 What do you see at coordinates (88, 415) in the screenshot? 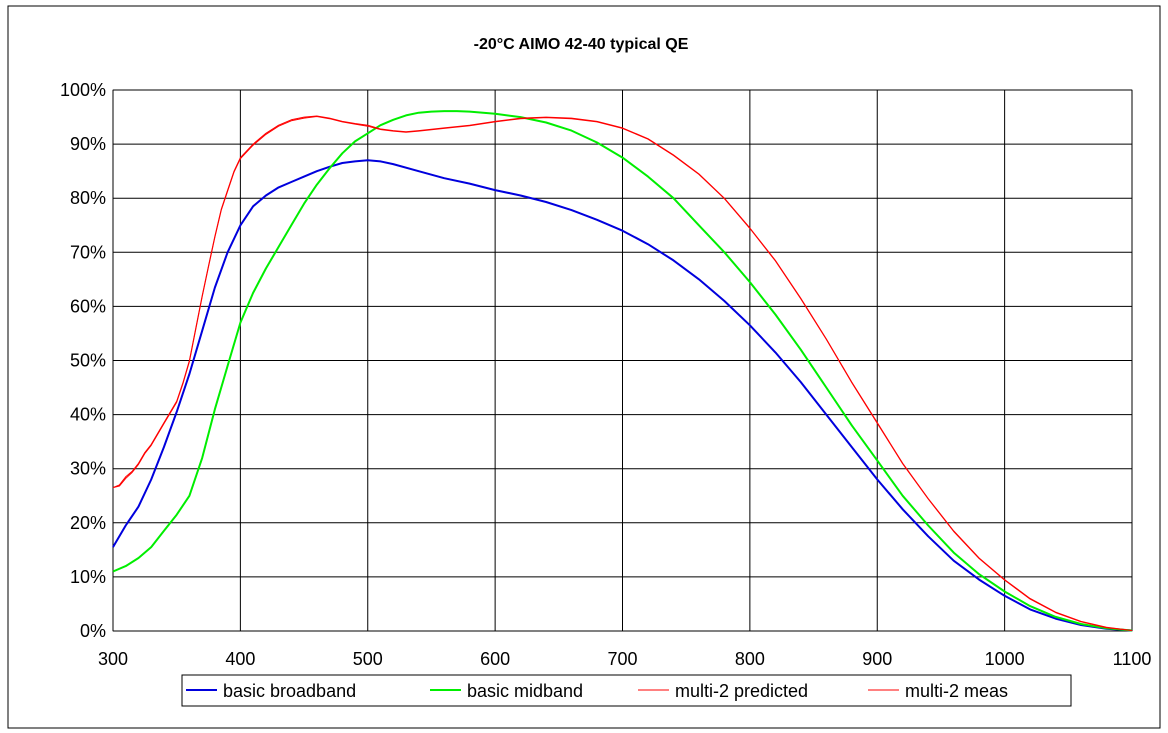
I see `y-tick-label: 40%` at bounding box center [88, 415].